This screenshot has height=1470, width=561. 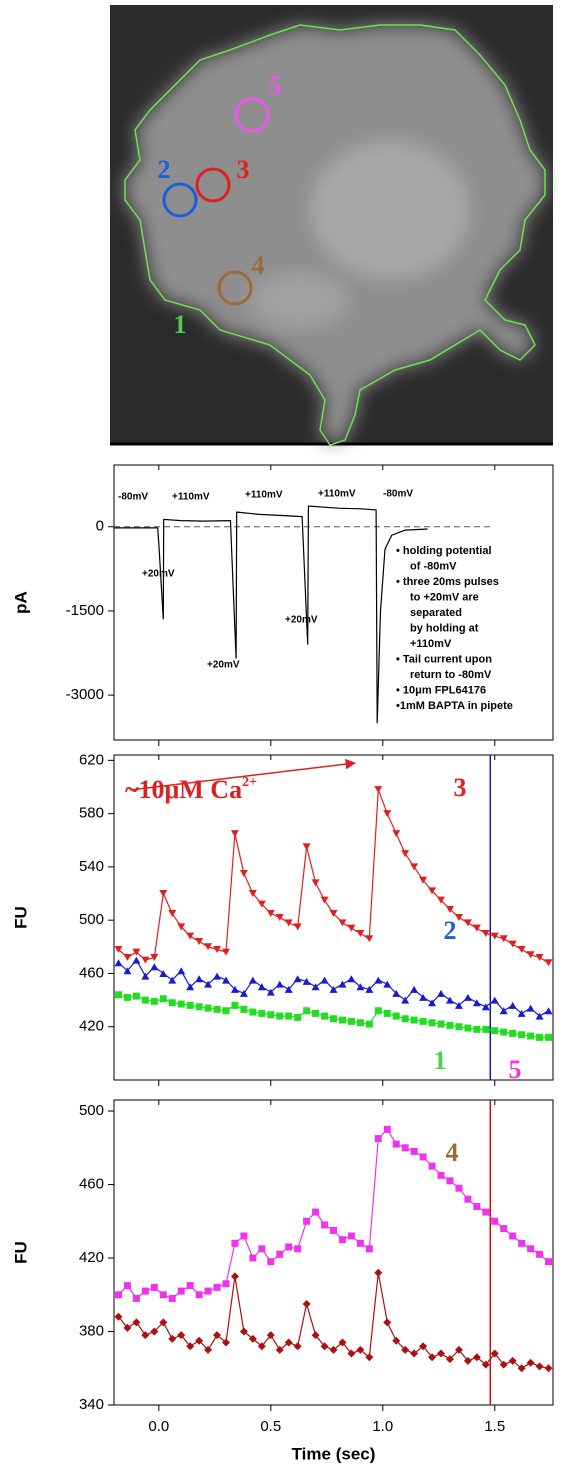 I want to click on roi-label: 3, so click(x=243, y=169).